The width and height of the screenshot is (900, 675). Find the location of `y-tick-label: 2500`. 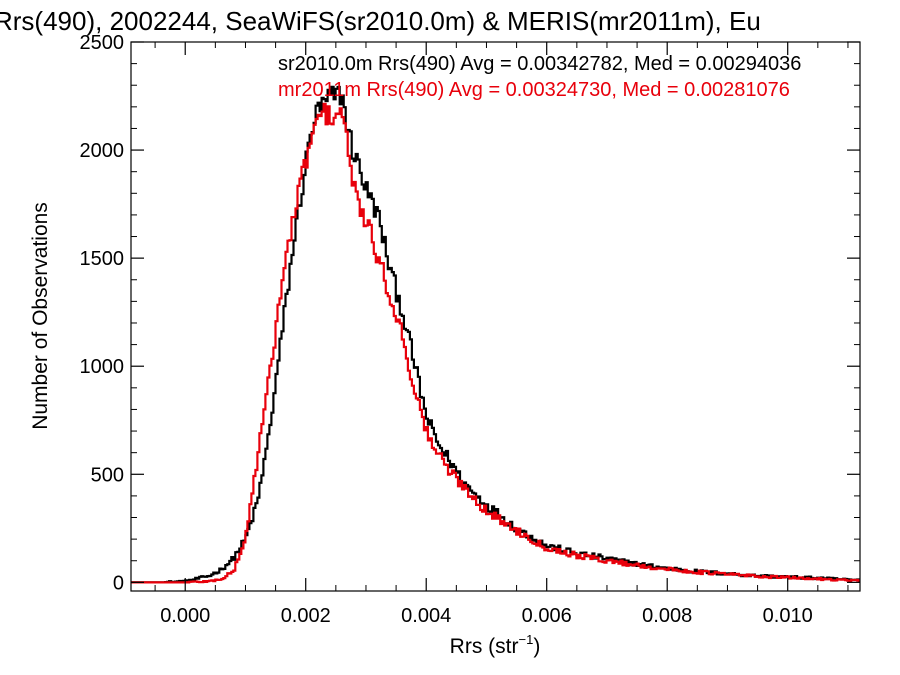

y-tick-label: 2500 is located at coordinates (102, 43).